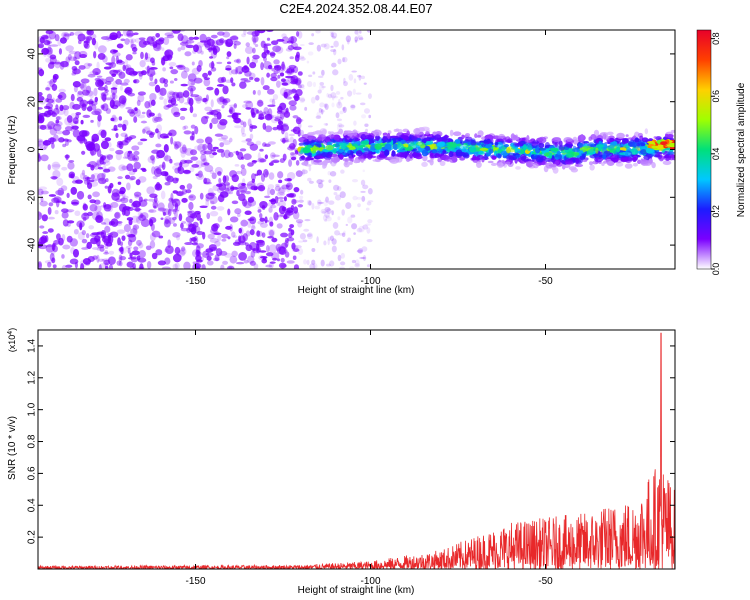 The image size is (750, 600). What do you see at coordinates (356, 8) in the screenshot?
I see `figure-title: C2E4.2024.352.08.44.E07` at bounding box center [356, 8].